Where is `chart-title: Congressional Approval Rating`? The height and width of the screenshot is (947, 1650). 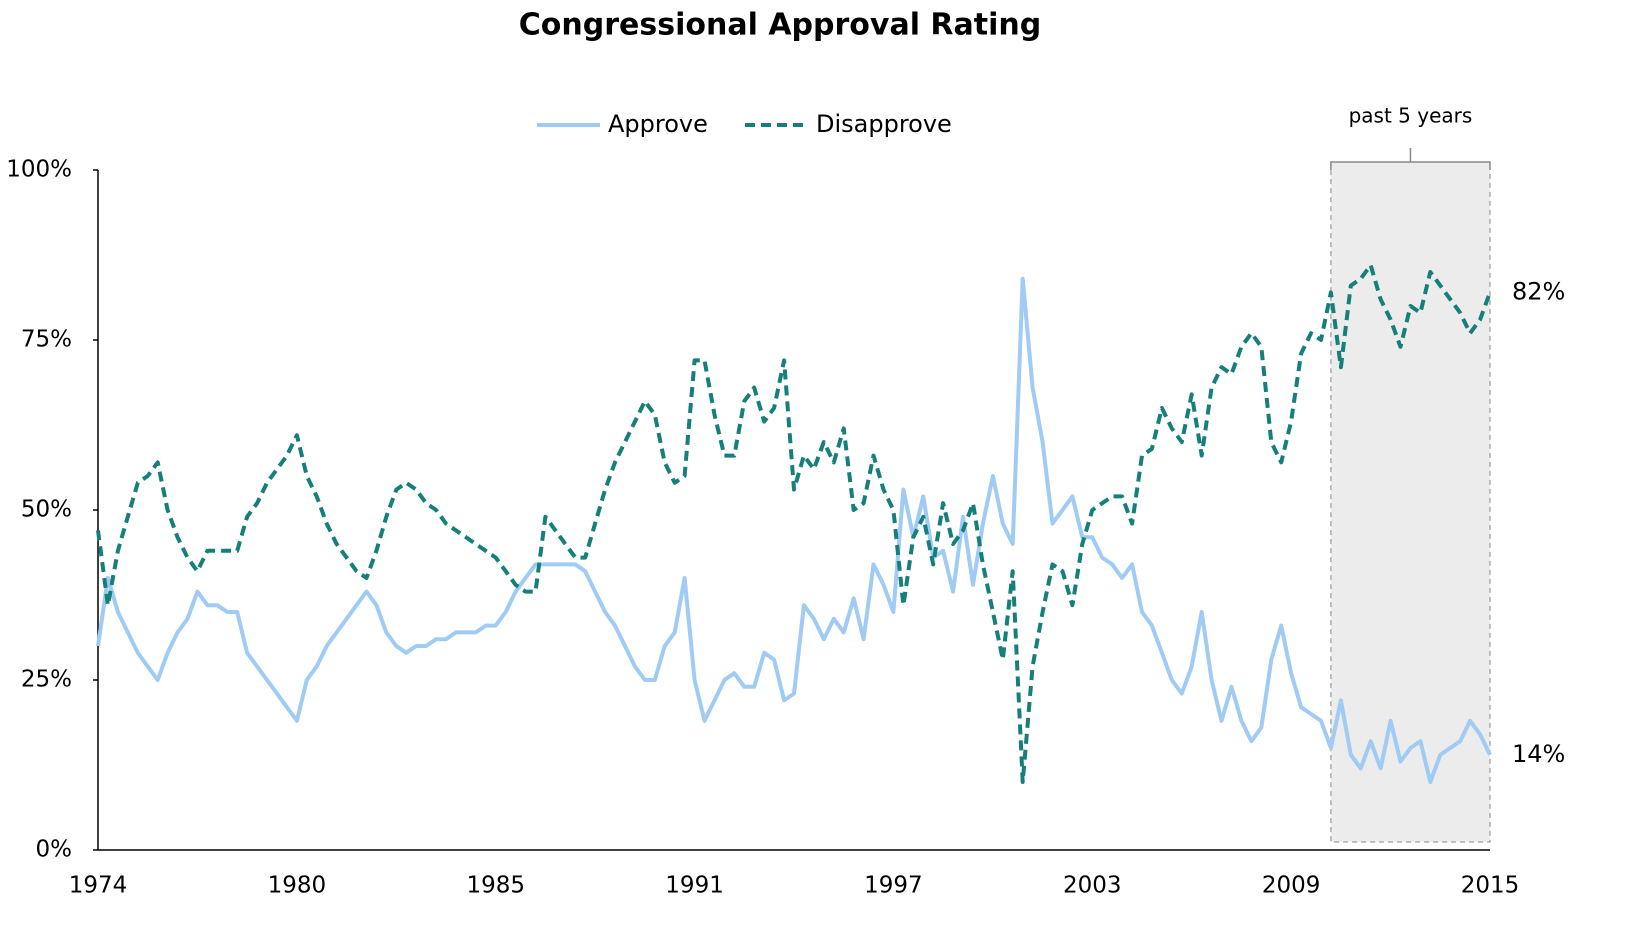 chart-title: Congressional Approval Rating is located at coordinates (780, 25).